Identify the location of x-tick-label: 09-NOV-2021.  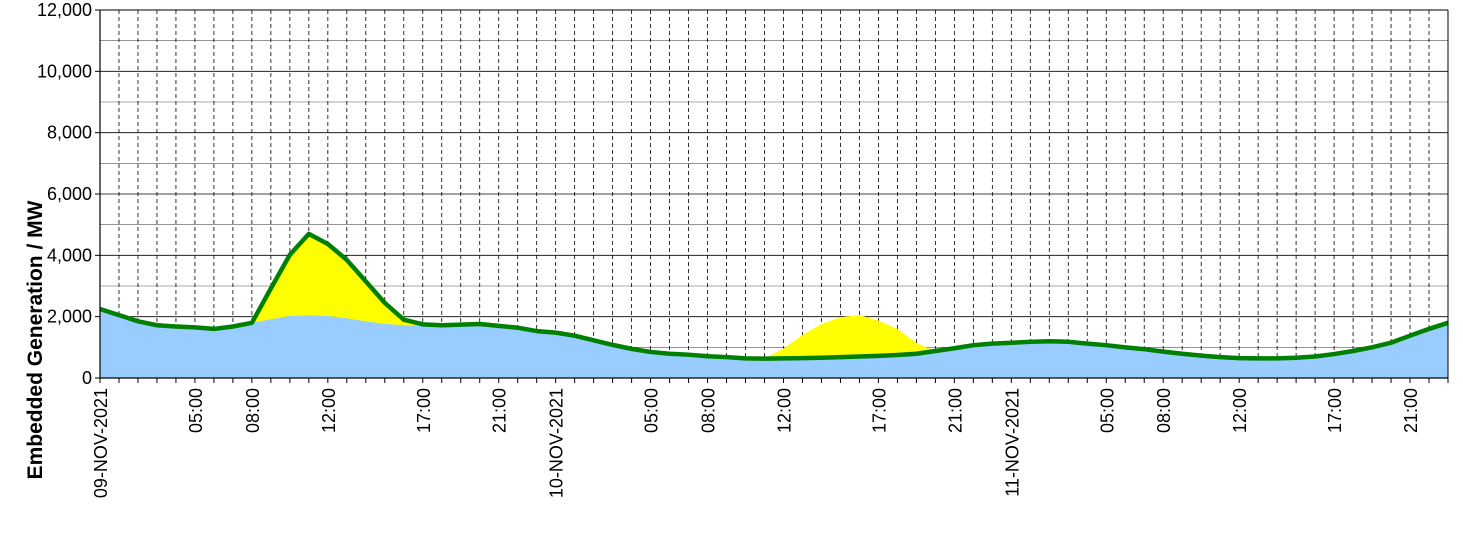
(101, 443).